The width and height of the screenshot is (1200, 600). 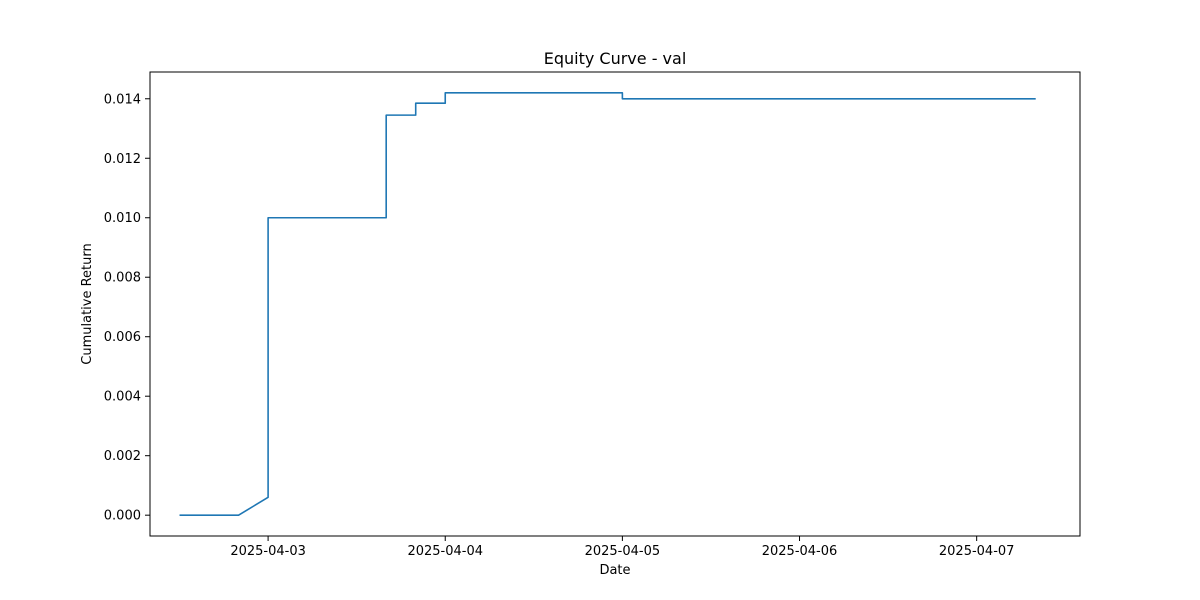 I want to click on y-tick-label: 0.014, so click(x=122, y=99).